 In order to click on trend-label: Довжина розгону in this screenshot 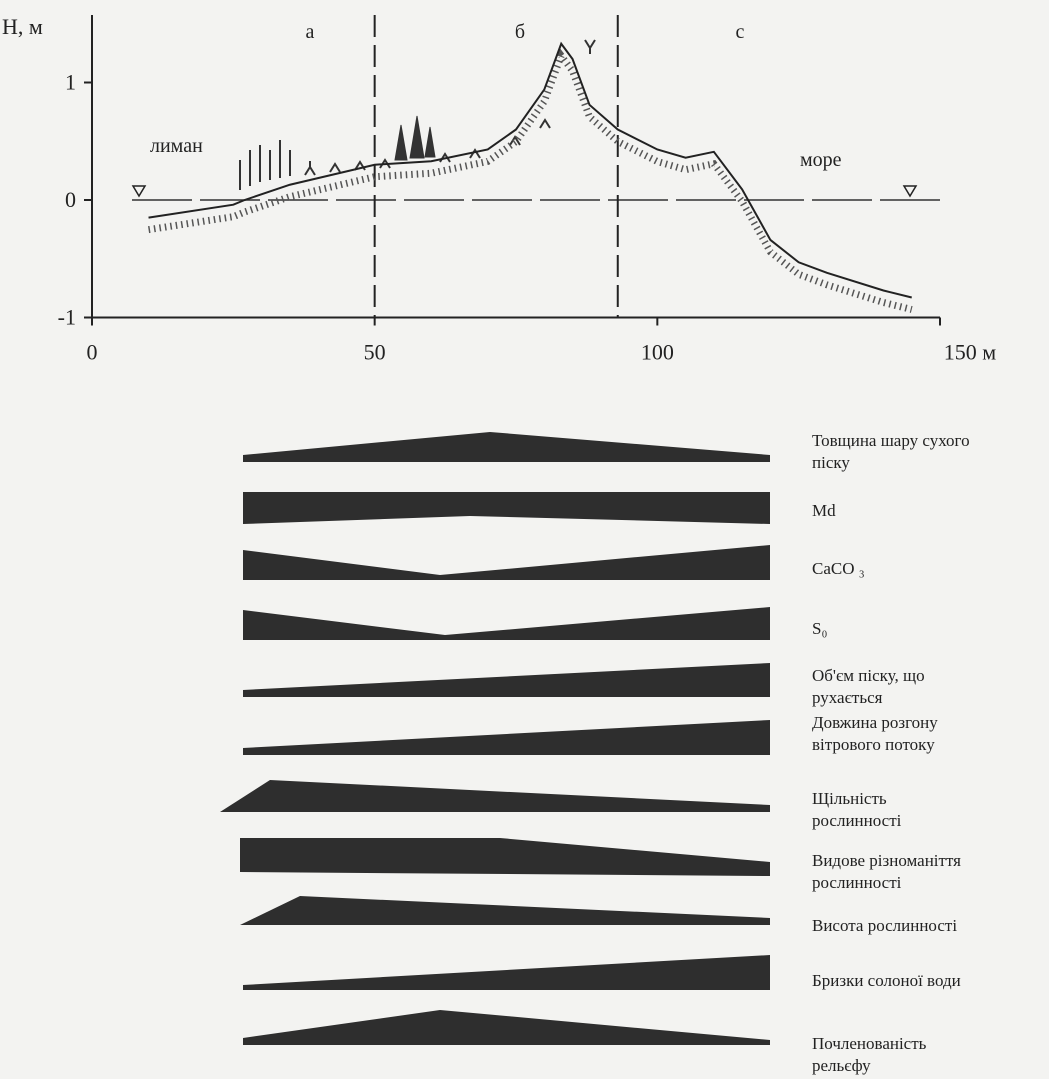, I will do `click(875, 722)`.